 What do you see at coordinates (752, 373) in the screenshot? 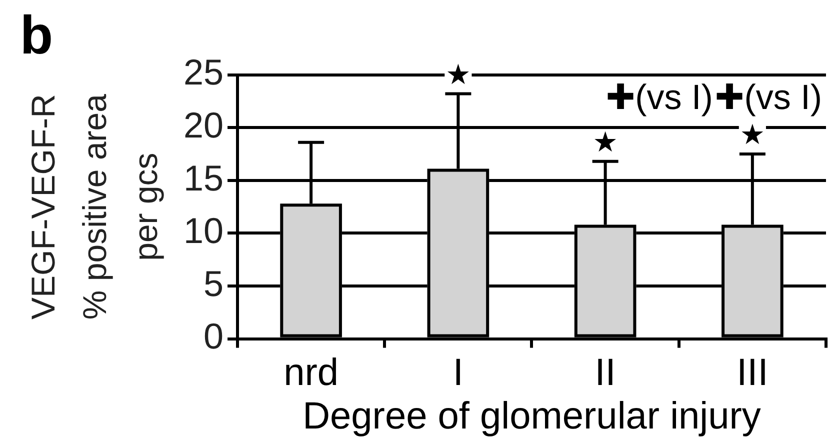
I see `x-tick-label: III` at bounding box center [752, 373].